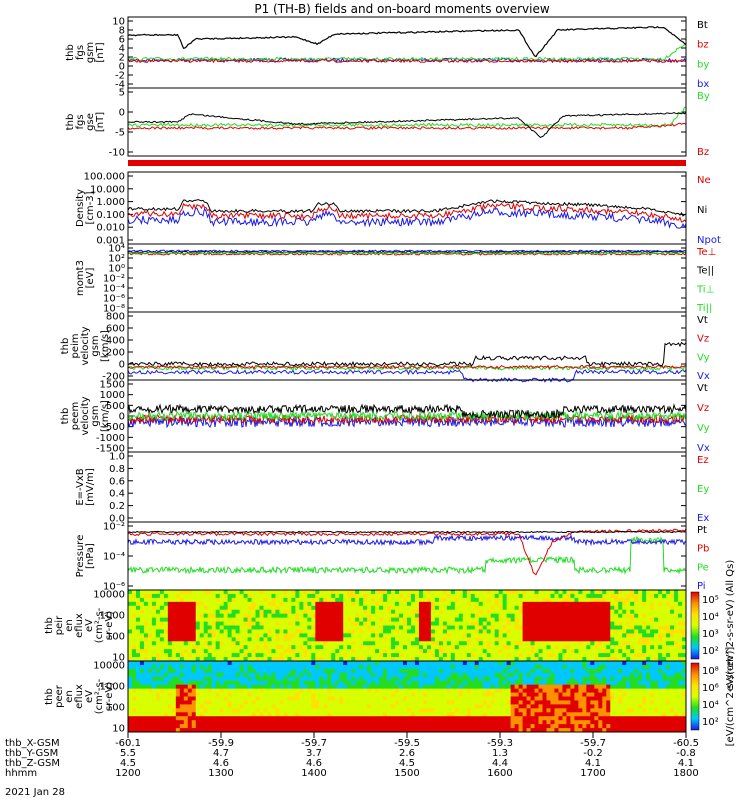 This screenshot has width=750, height=800. What do you see at coordinates (122, 58) in the screenshot?
I see `y-tick-label: 2` at bounding box center [122, 58].